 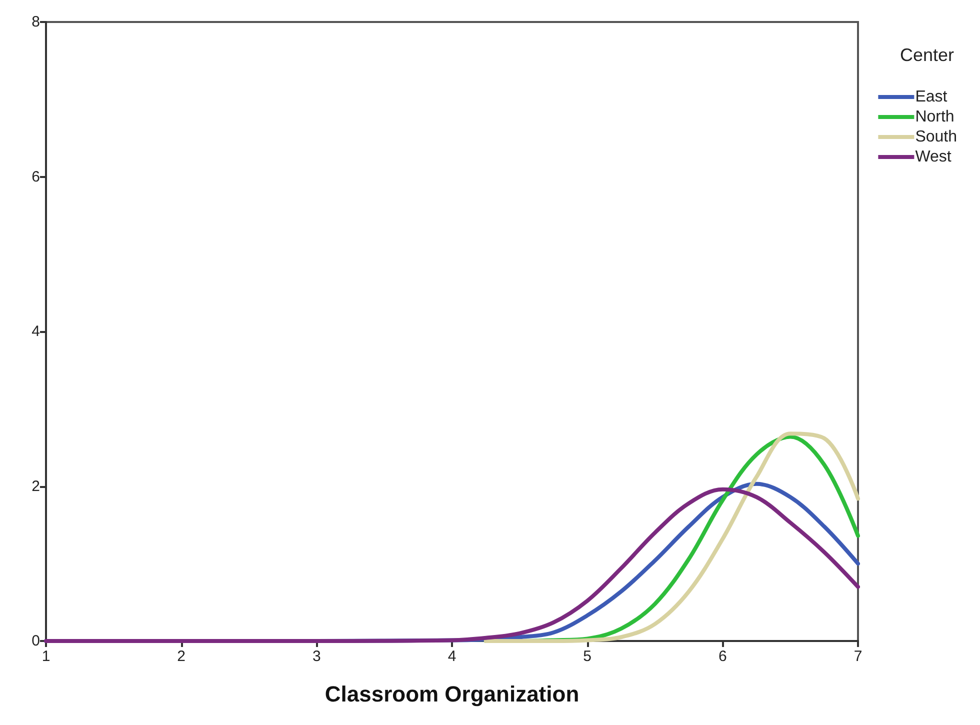 I want to click on x-tick-label: 1, so click(x=46, y=656).